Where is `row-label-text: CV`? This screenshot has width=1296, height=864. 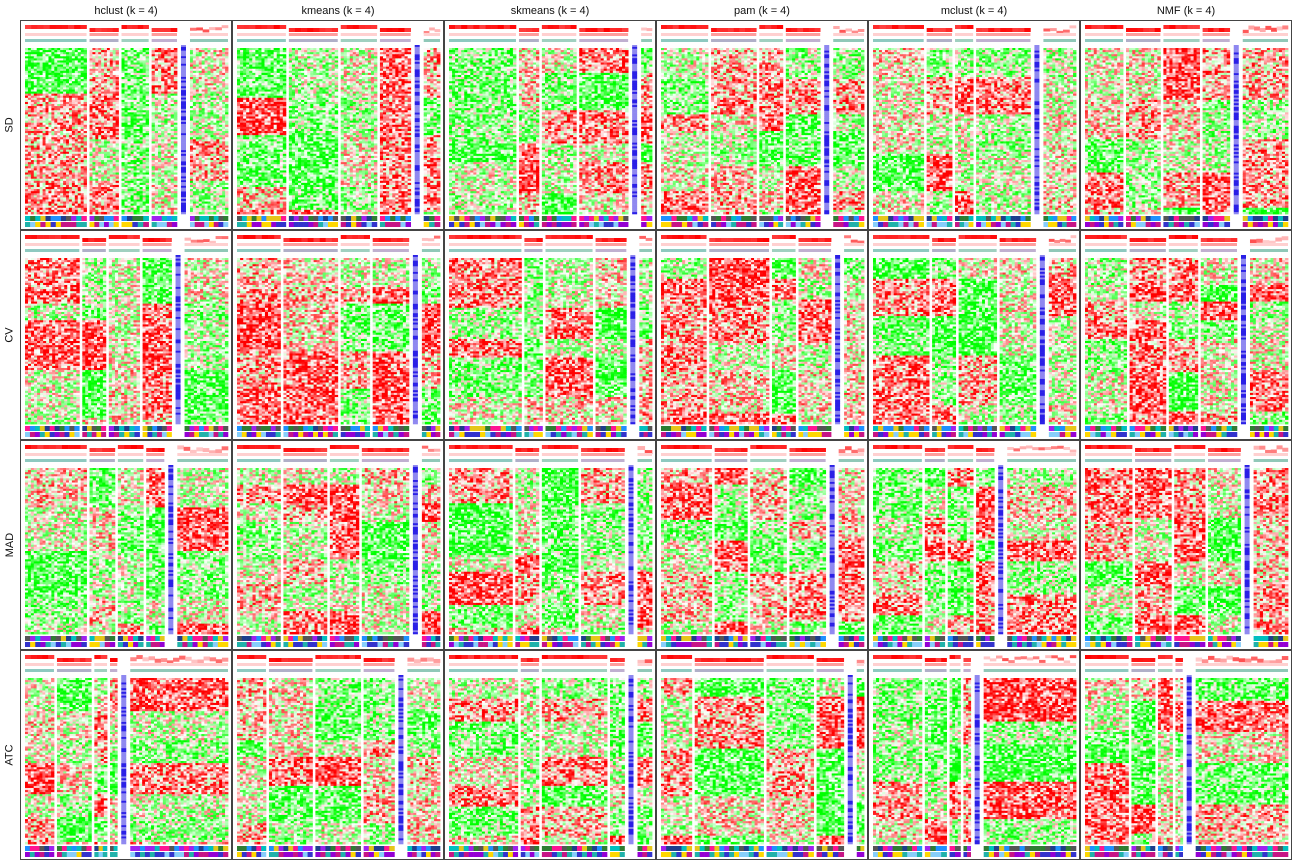 row-label-text: CV is located at coordinates (10, 334).